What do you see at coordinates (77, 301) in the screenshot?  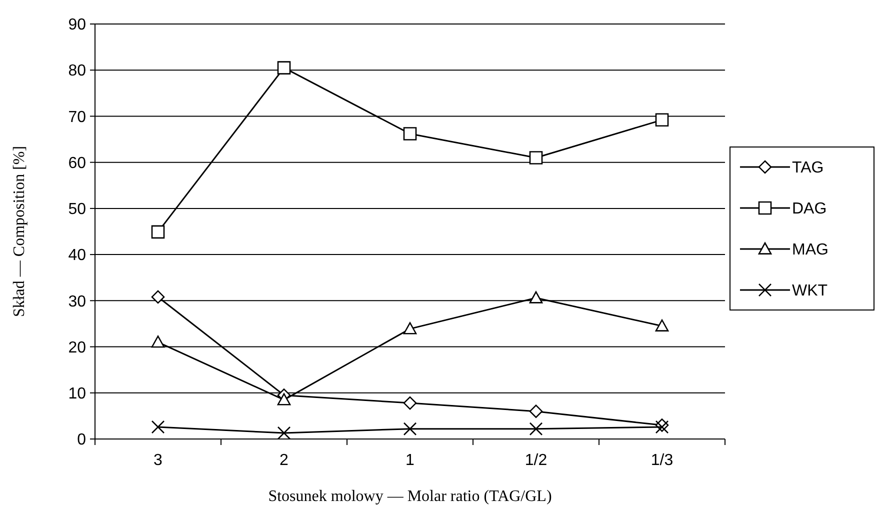 I see `y-tick-label: 30` at bounding box center [77, 301].